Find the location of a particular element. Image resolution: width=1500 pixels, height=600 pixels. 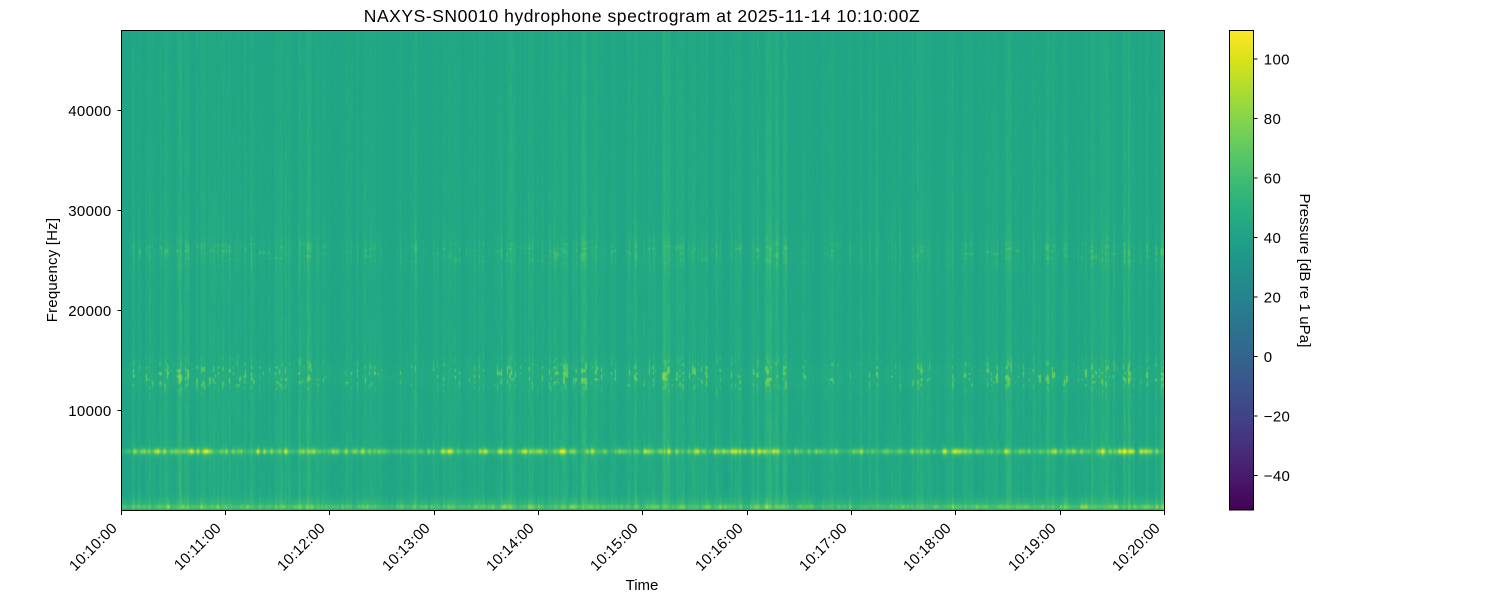

svg-text: −40 is located at coordinates (1277, 476).